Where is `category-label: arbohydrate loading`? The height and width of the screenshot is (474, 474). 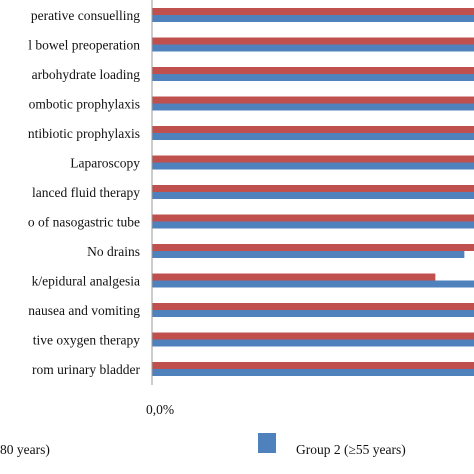 category-label: arbohydrate loading is located at coordinates (86, 74).